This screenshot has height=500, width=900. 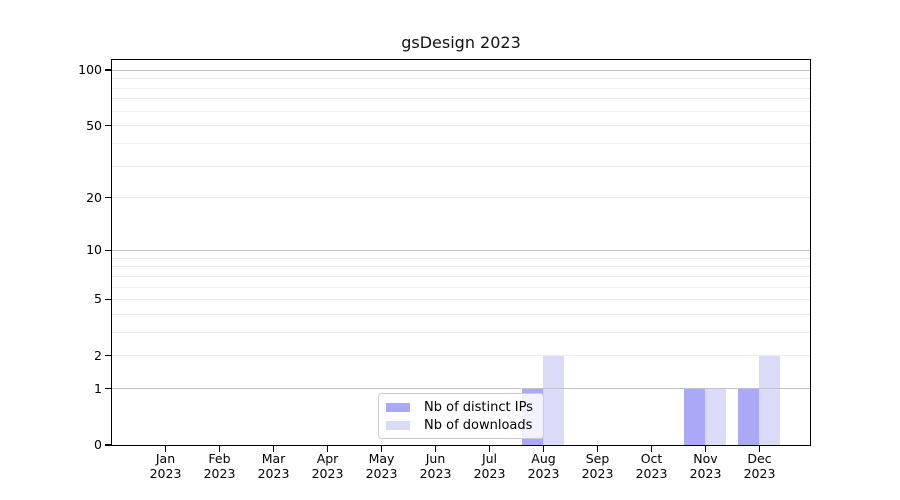 What do you see at coordinates (695, 416) in the screenshot?
I see `bar-nov-distinct-ips` at bounding box center [695, 416].